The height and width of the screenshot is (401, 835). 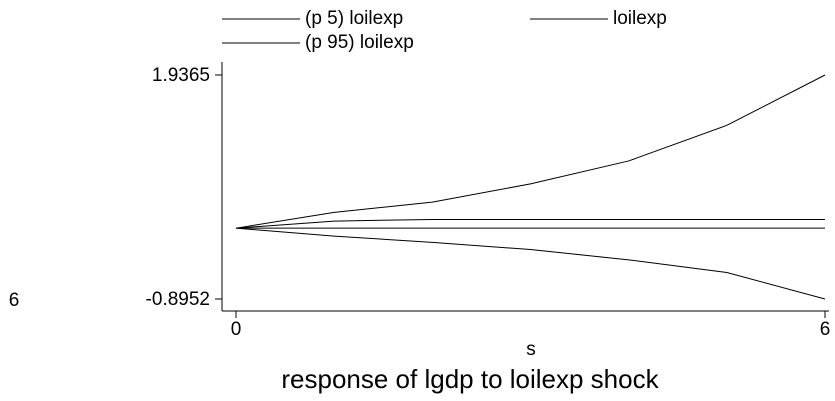 I want to click on legend-label: loilexp, so click(x=640, y=18).